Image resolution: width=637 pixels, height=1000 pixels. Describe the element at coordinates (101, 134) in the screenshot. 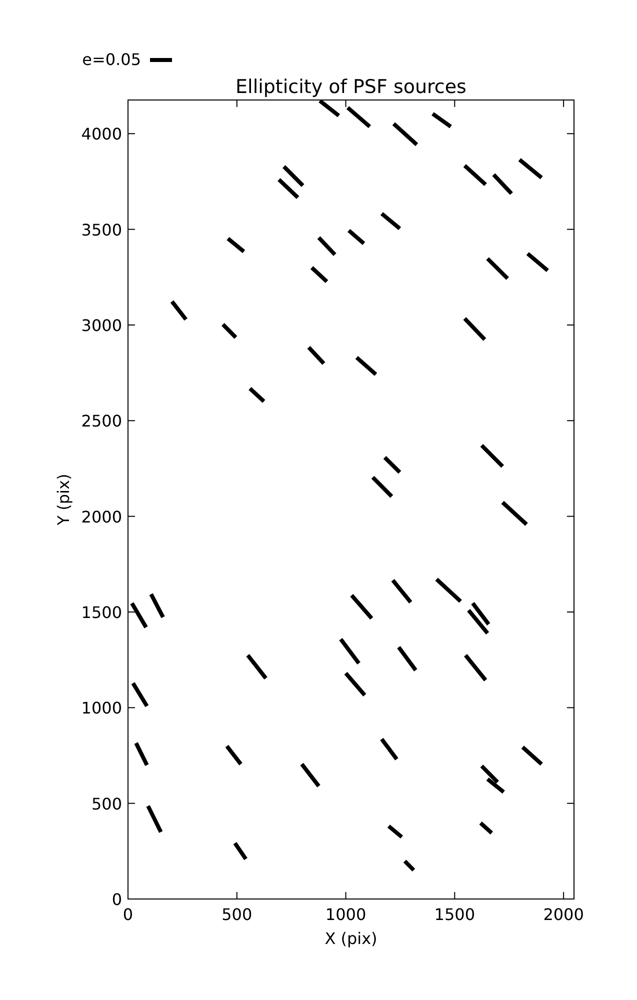

I see `y-tick-label: 4000` at that location.